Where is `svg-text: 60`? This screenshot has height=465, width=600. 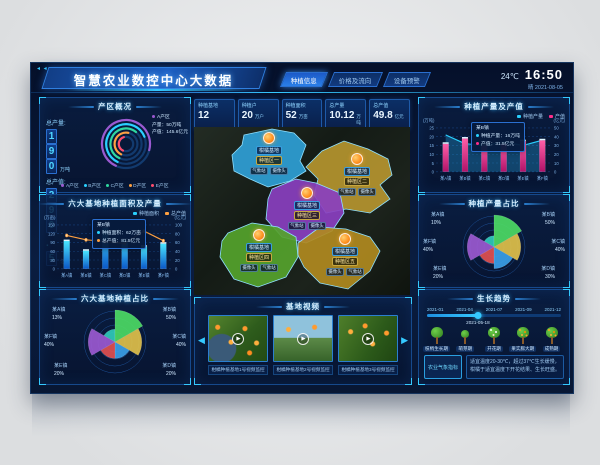
svg-text: 60 is located at coordinates (177, 242).